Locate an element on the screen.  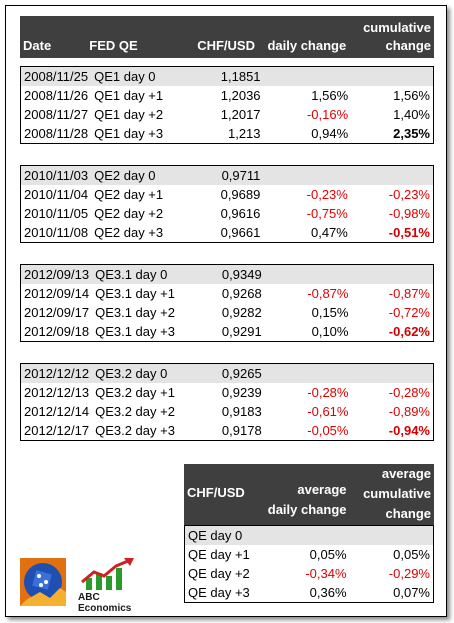
cell-qe: QE3.1 day 0 is located at coordinates (131, 274).